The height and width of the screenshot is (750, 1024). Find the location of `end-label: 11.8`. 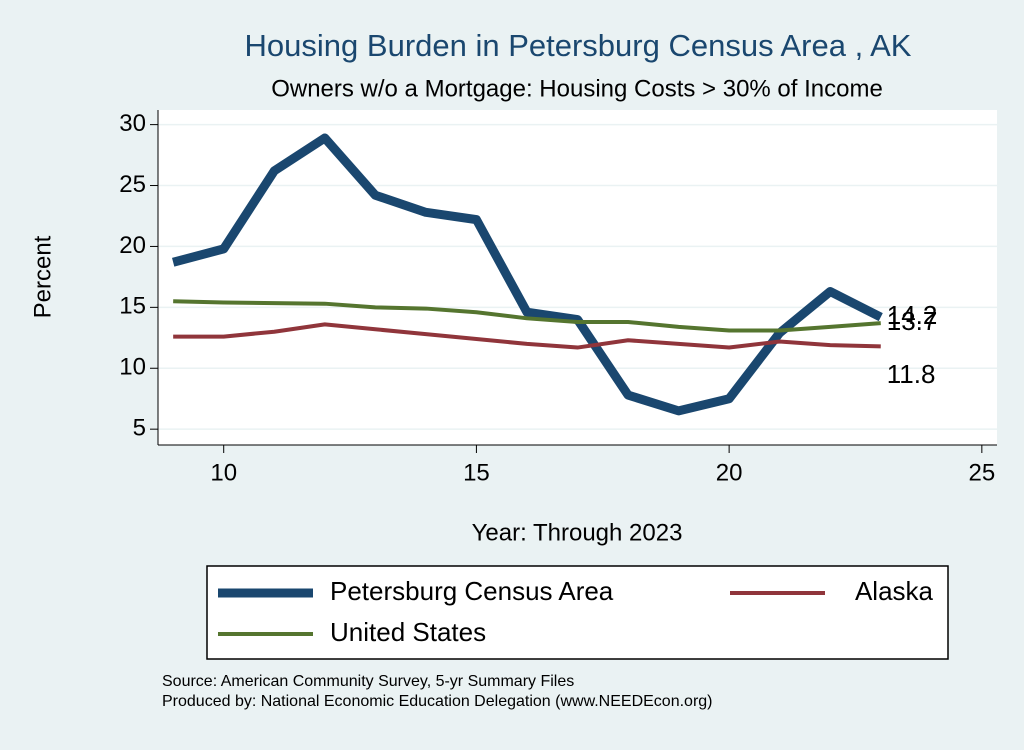

end-label: 11.8 is located at coordinates (911, 374).